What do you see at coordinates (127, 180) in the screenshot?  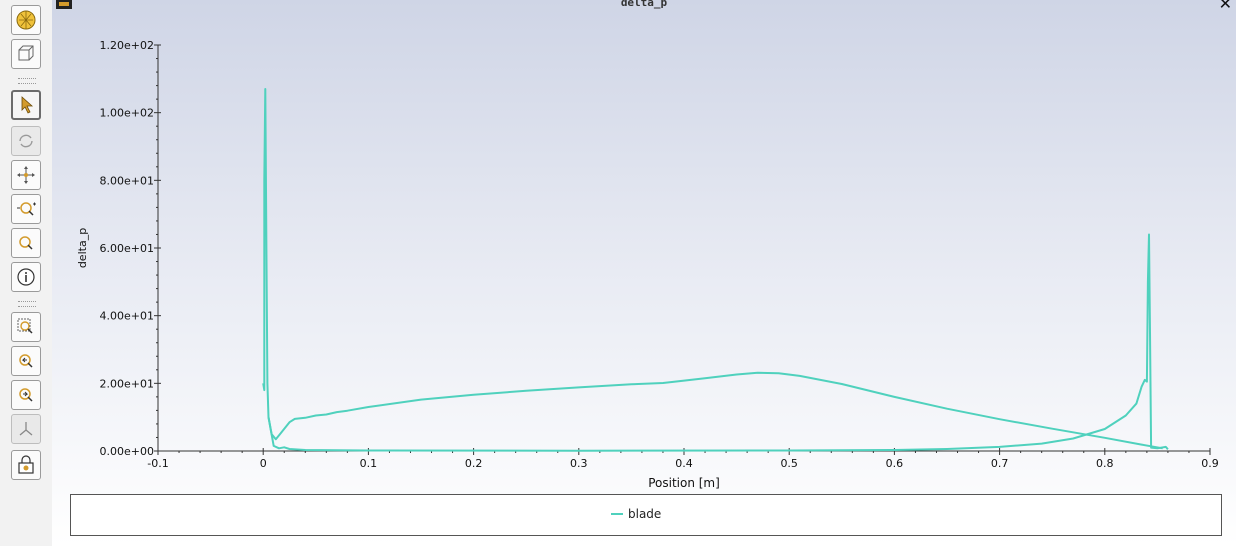 I see `y-tick-label: 8.00e+01` at bounding box center [127, 180].